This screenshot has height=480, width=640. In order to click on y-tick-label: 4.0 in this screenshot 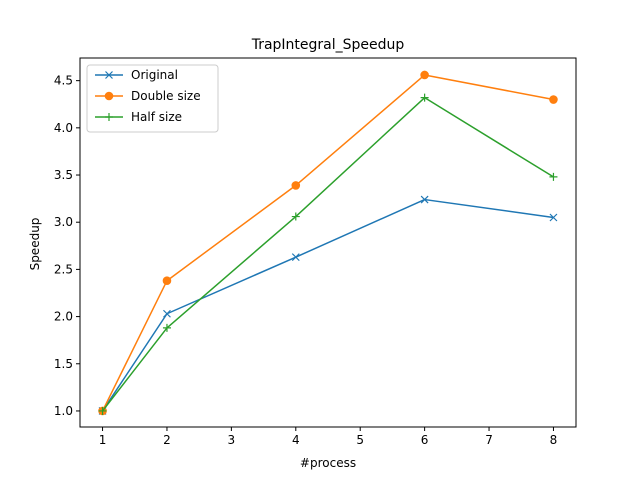, I will do `click(63, 128)`.